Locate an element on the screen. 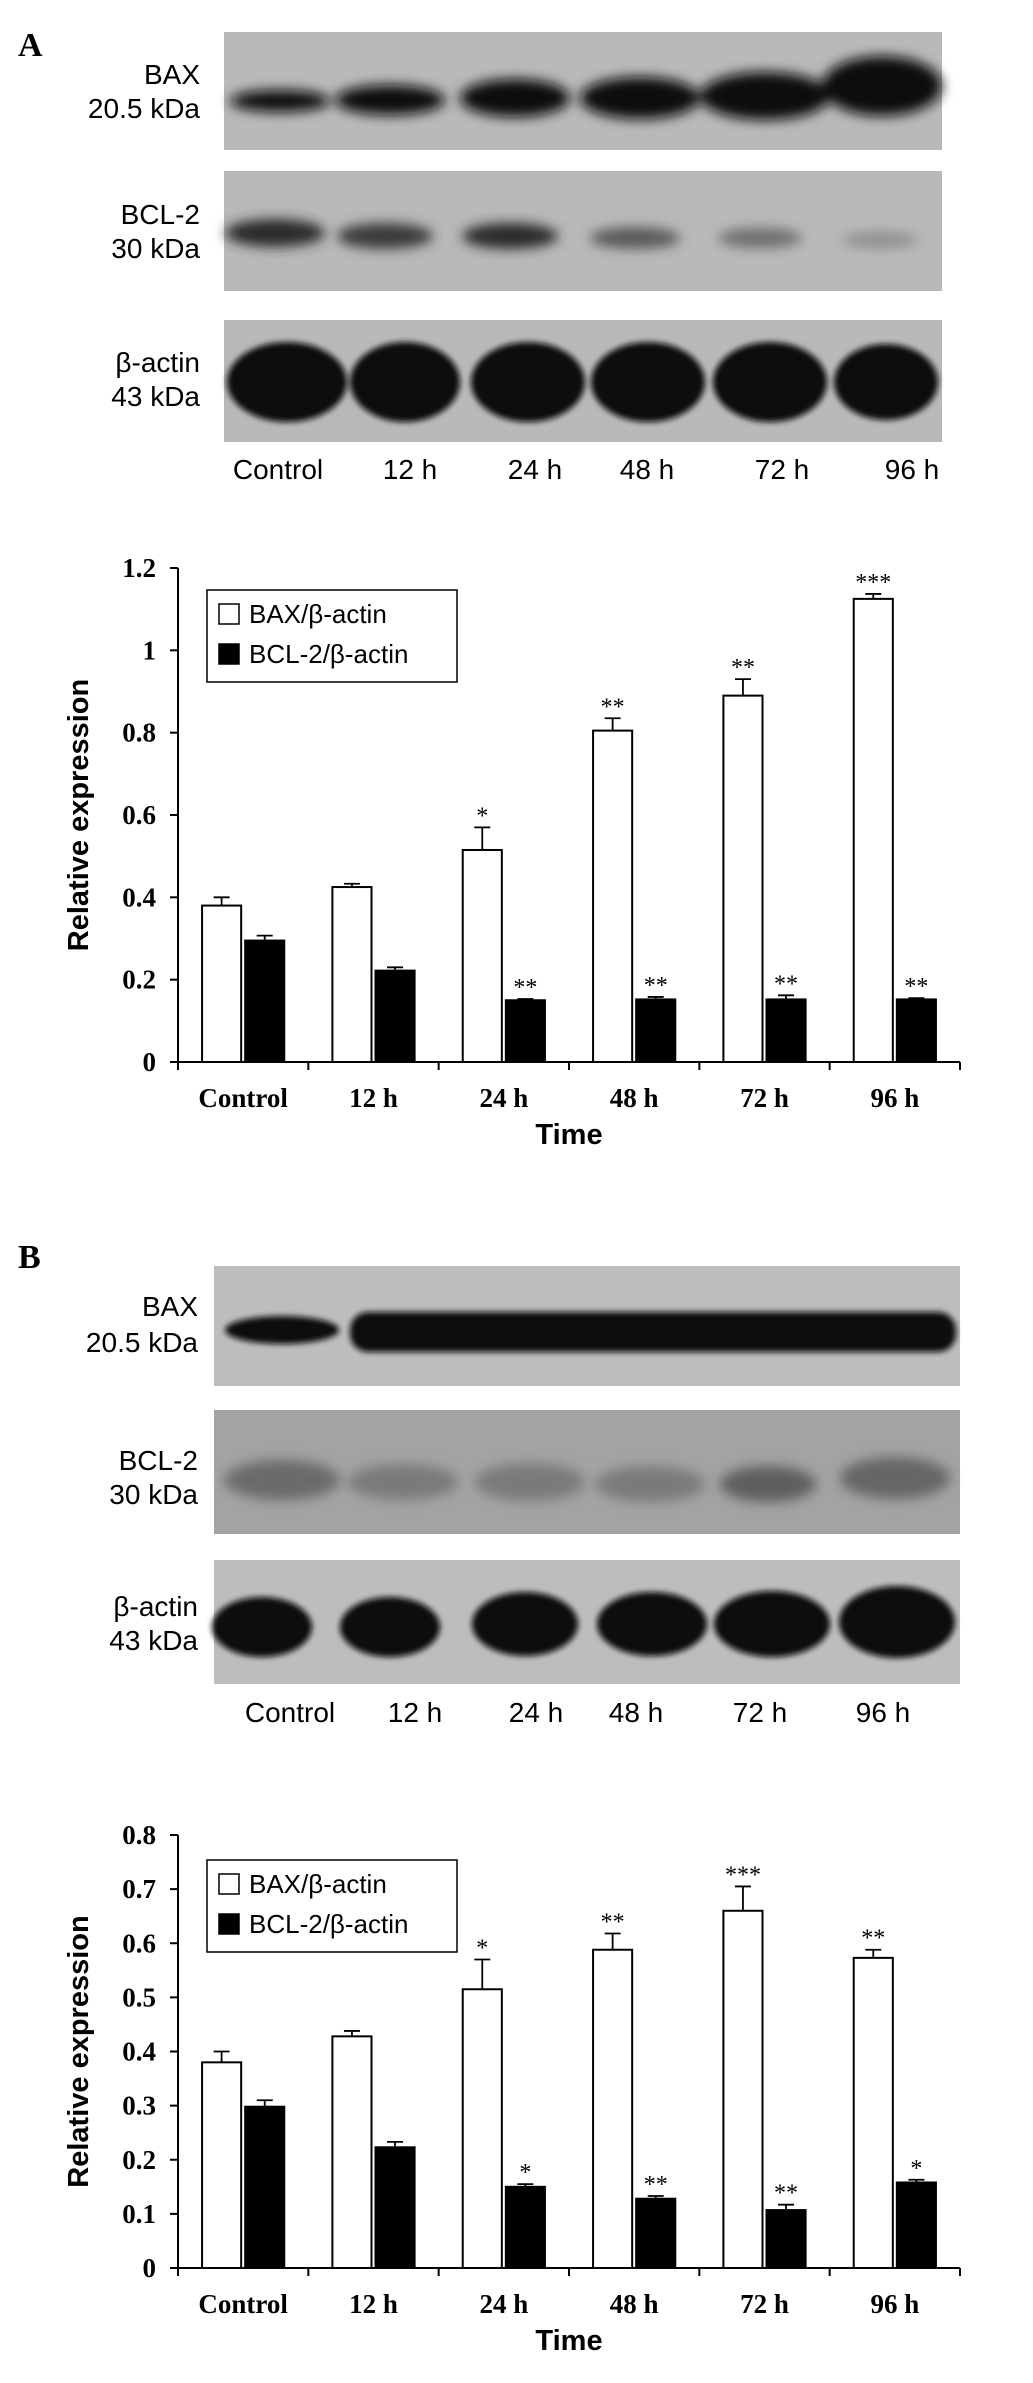 This screenshot has width=1033, height=2383. x-tick-label: 24 h is located at coordinates (503, 1098).